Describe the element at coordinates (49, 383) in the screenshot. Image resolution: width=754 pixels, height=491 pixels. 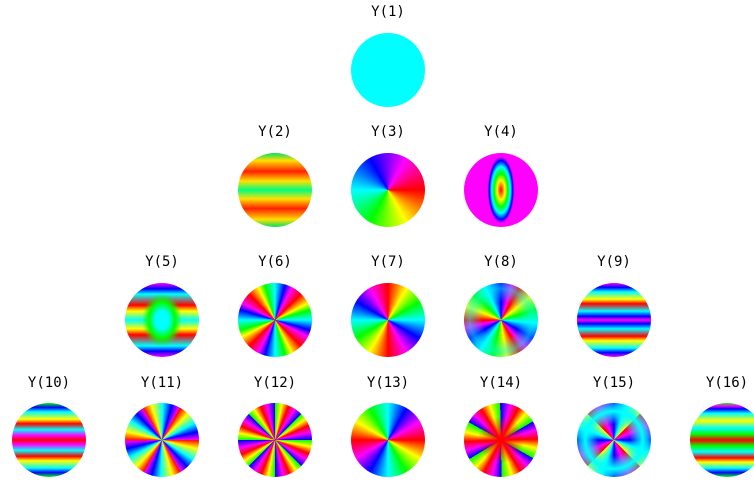
I see `harmonic-label: Y(10)` at that location.